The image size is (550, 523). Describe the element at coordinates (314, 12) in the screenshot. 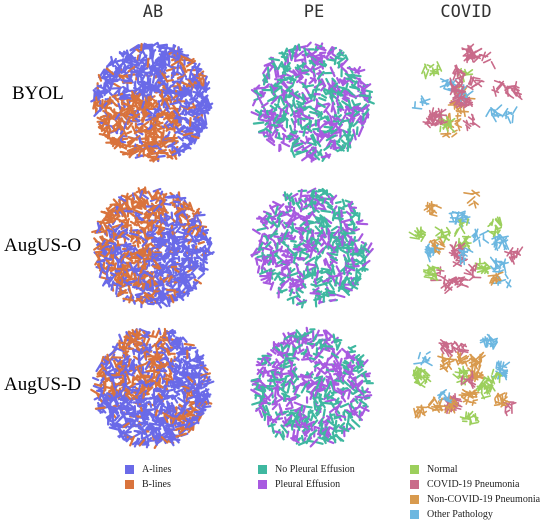

I see `column-title-pe: PE` at that location.